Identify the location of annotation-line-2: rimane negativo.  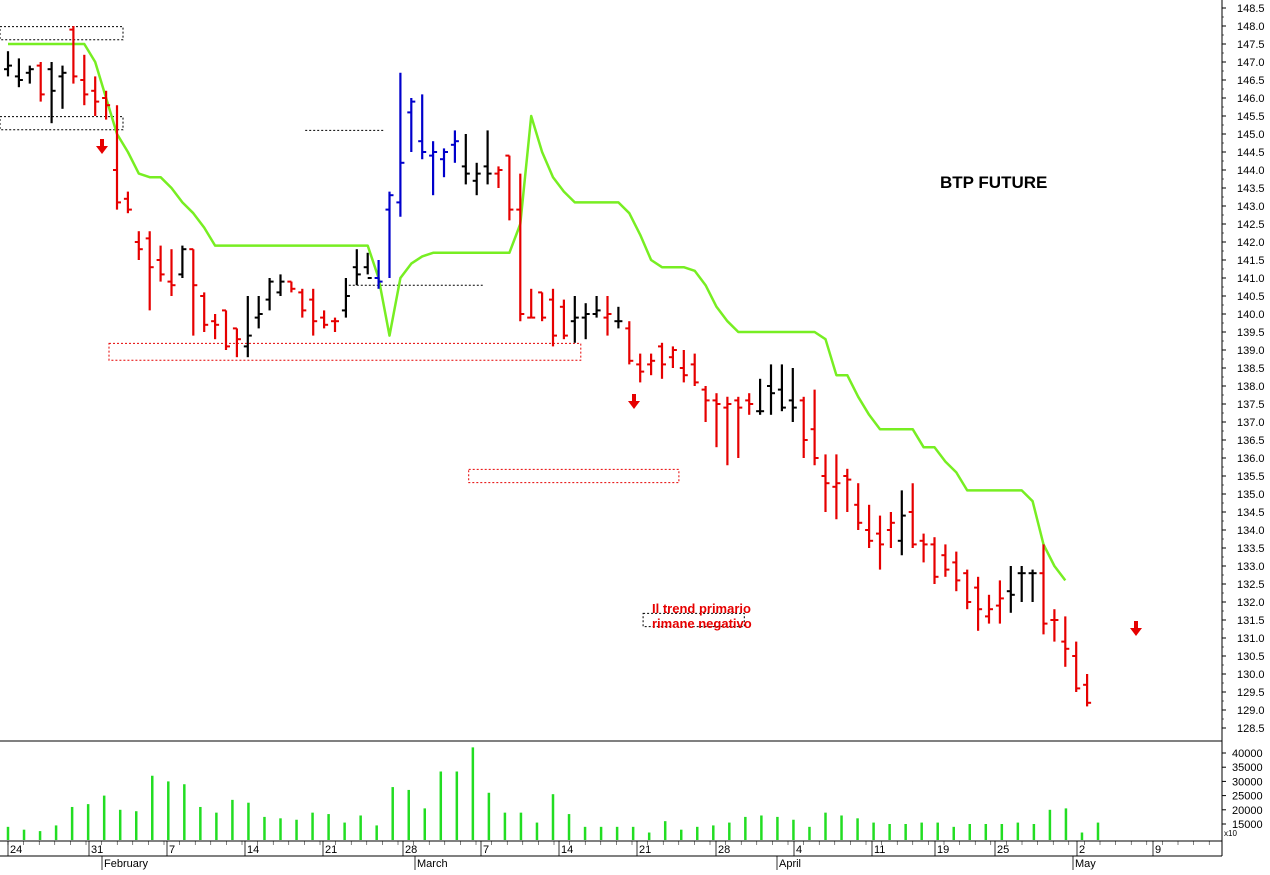
(702, 623).